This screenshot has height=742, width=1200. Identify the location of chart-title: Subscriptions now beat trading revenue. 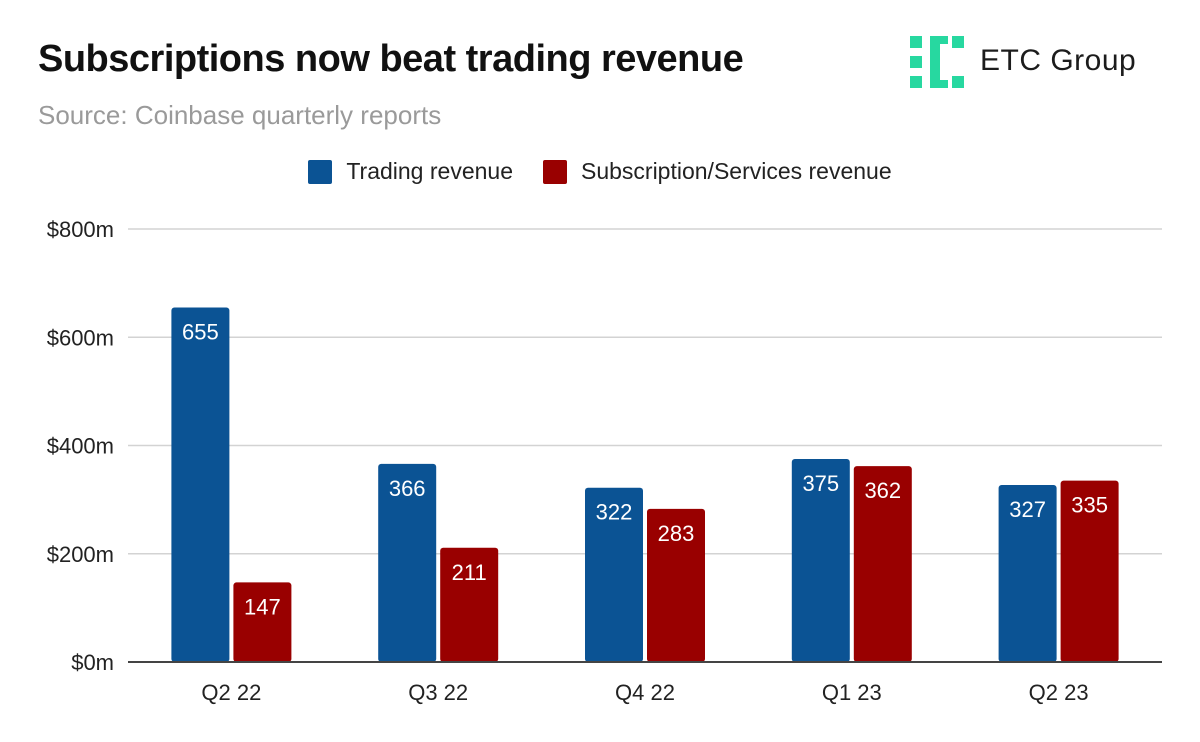
(391, 59).